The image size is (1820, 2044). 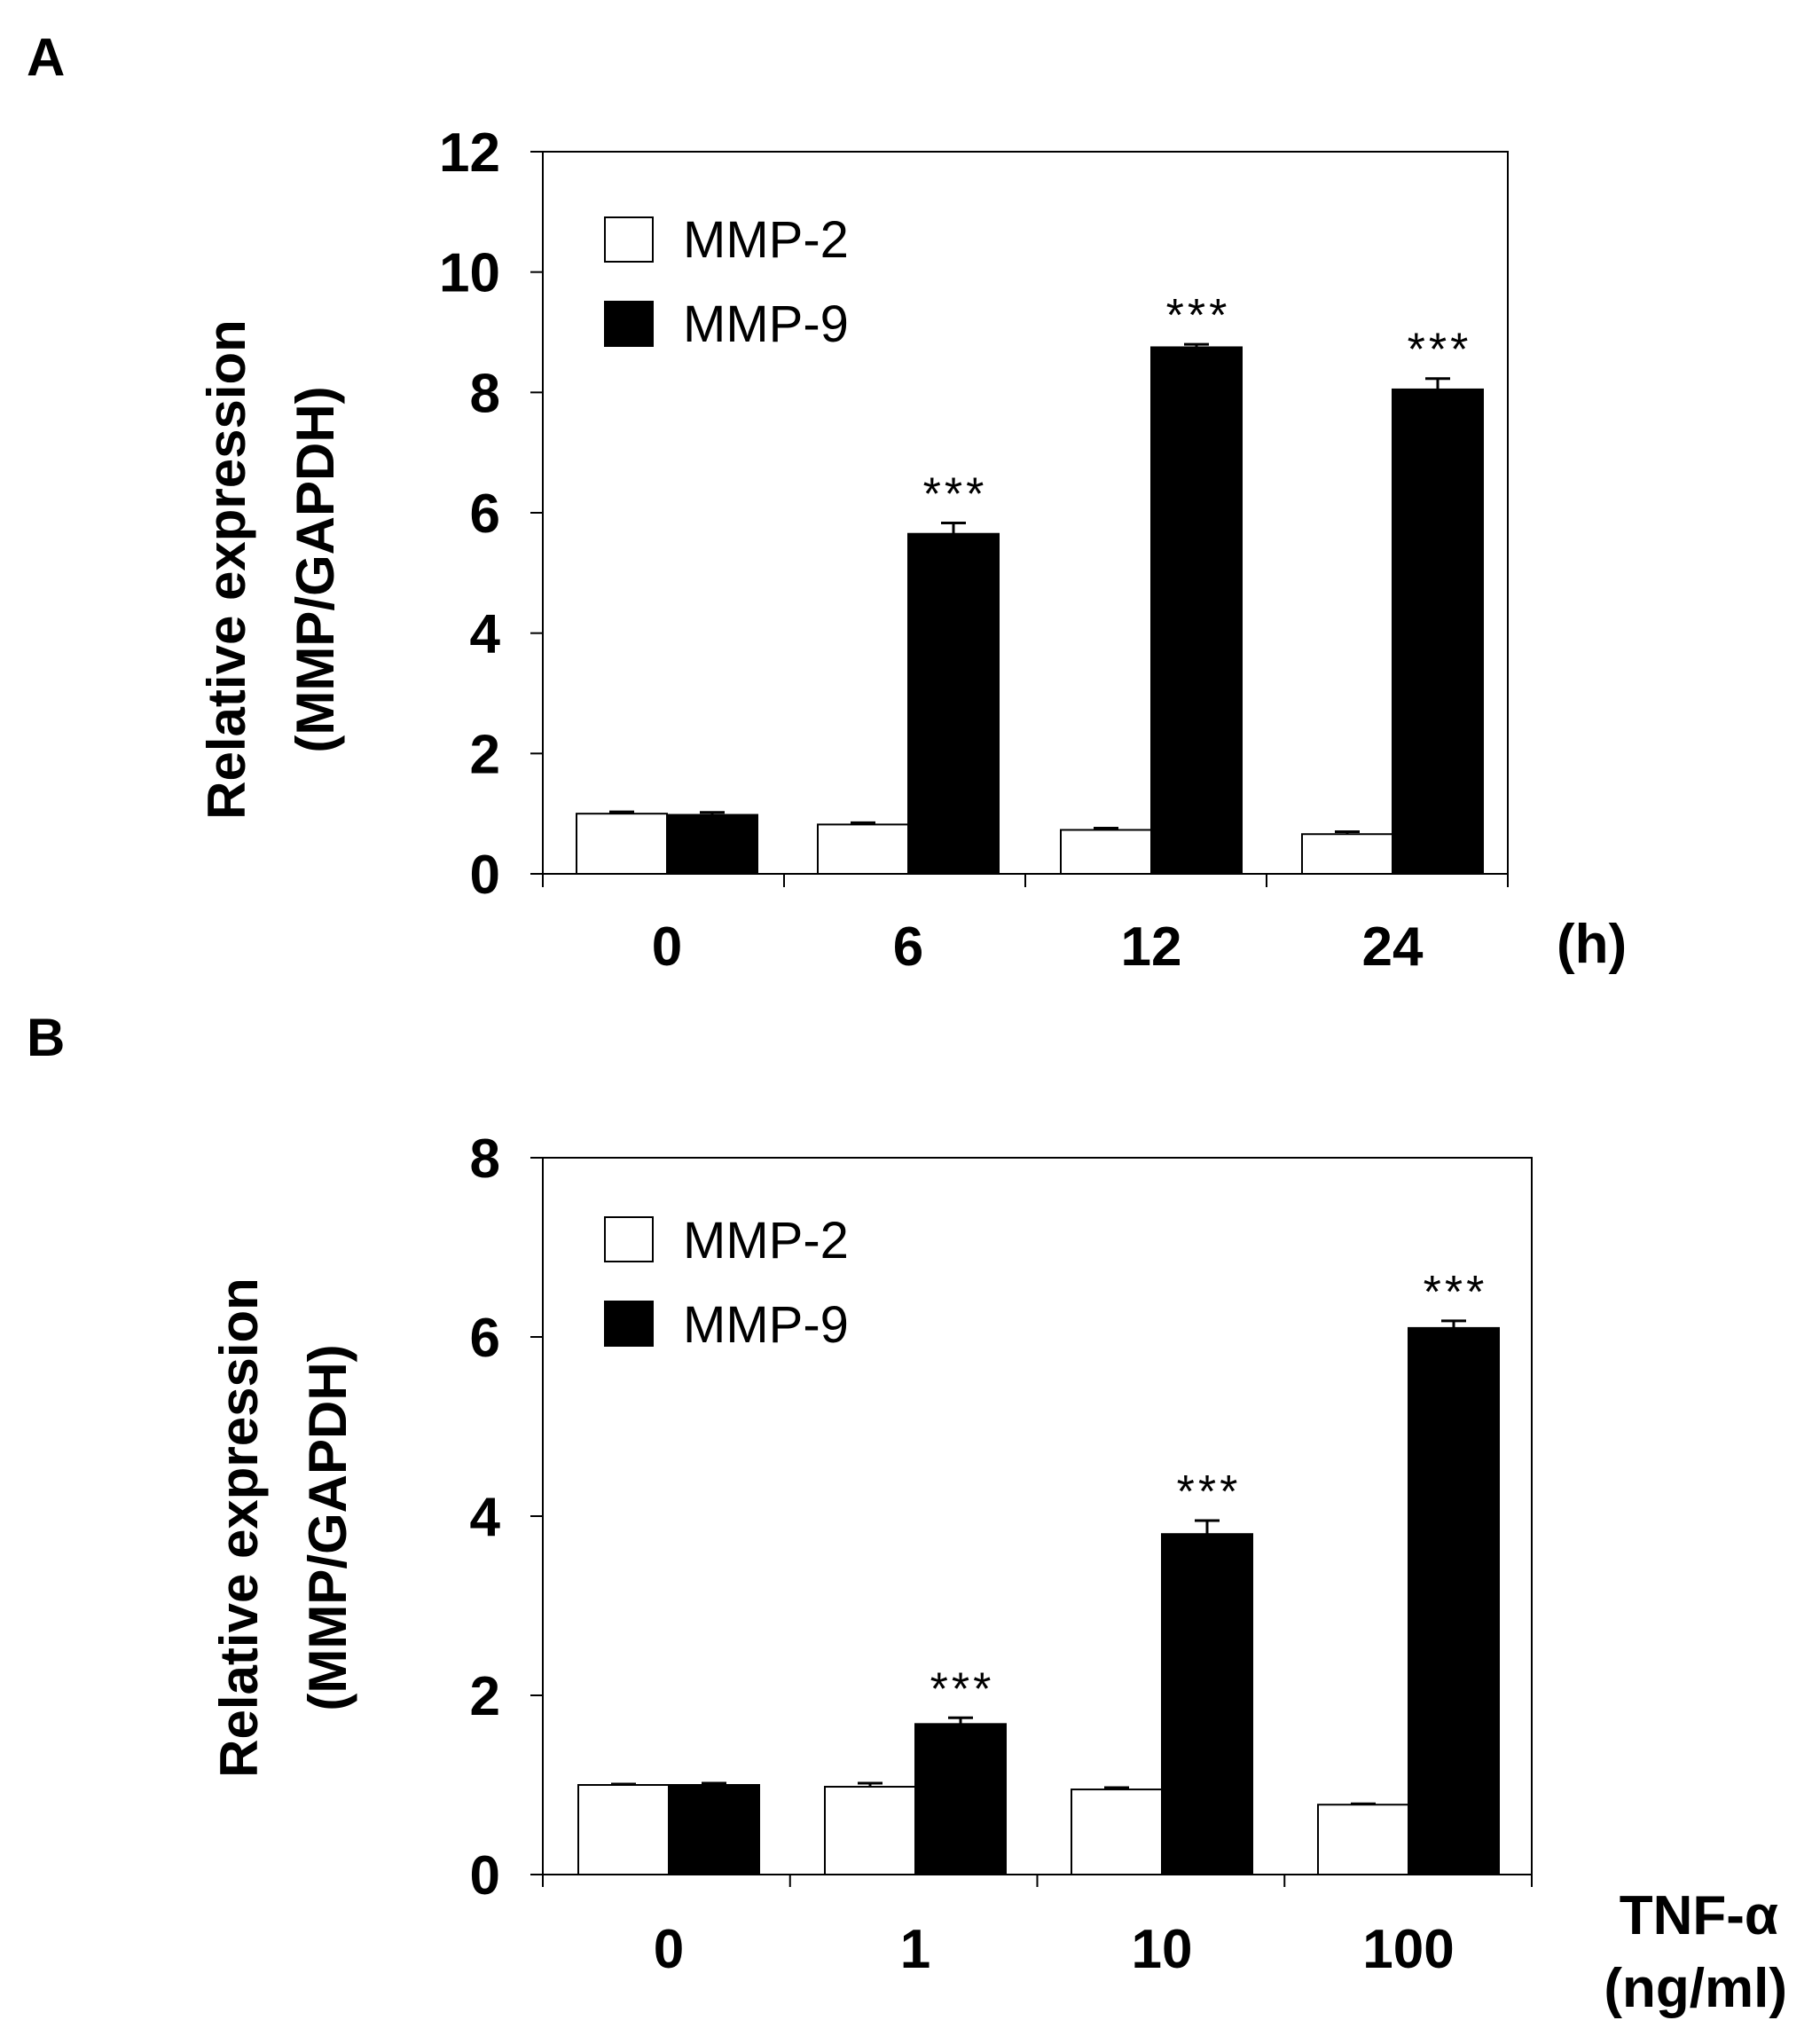 I want to click on panel-a-y-tick-label: 4, so click(x=486, y=634).